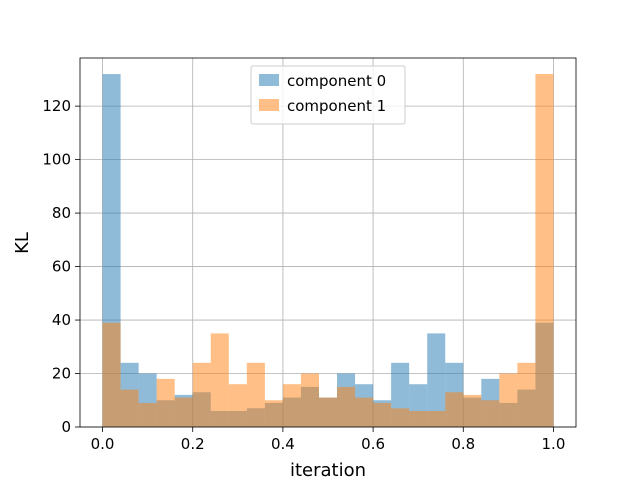 Image resolution: width=640 pixels, height=480 pixels. I want to click on y-tick-label: 100, so click(56, 160).